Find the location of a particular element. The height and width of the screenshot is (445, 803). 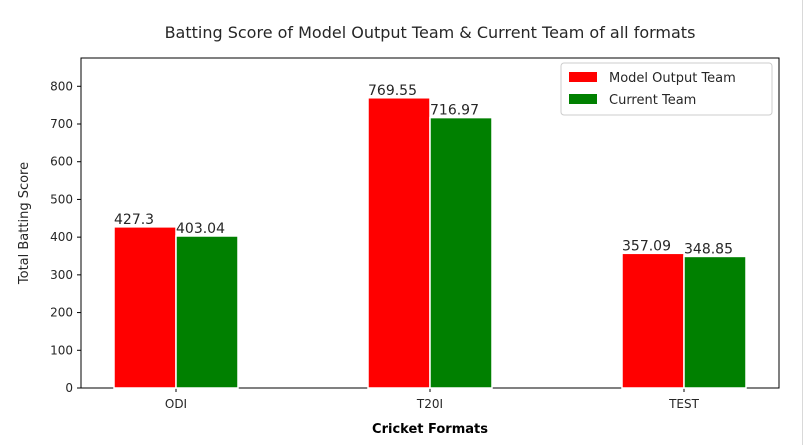

x-axis-label: Cricket Formats is located at coordinates (430, 429).